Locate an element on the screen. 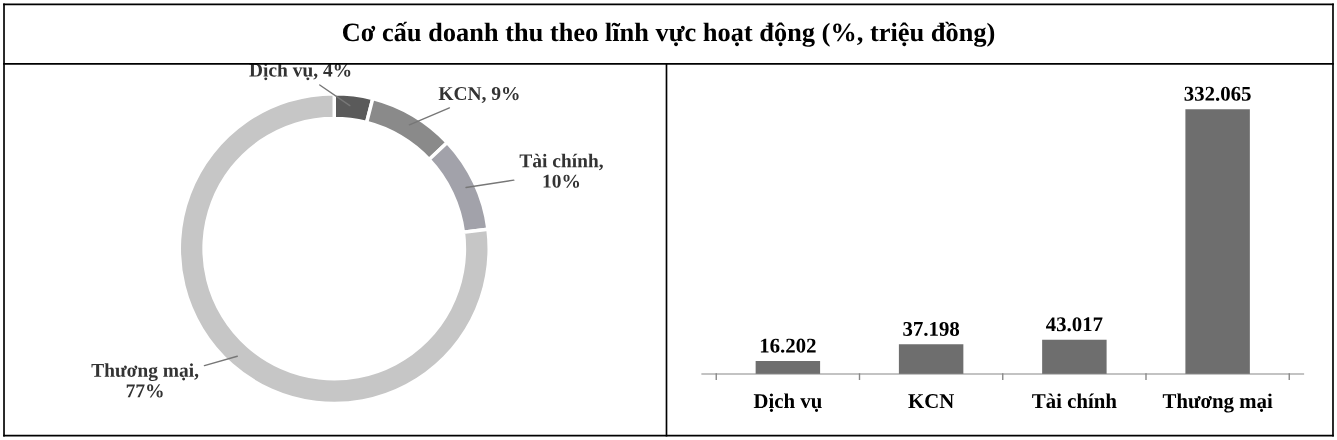  slice-label: Thương mại, 77% is located at coordinates (145, 380).